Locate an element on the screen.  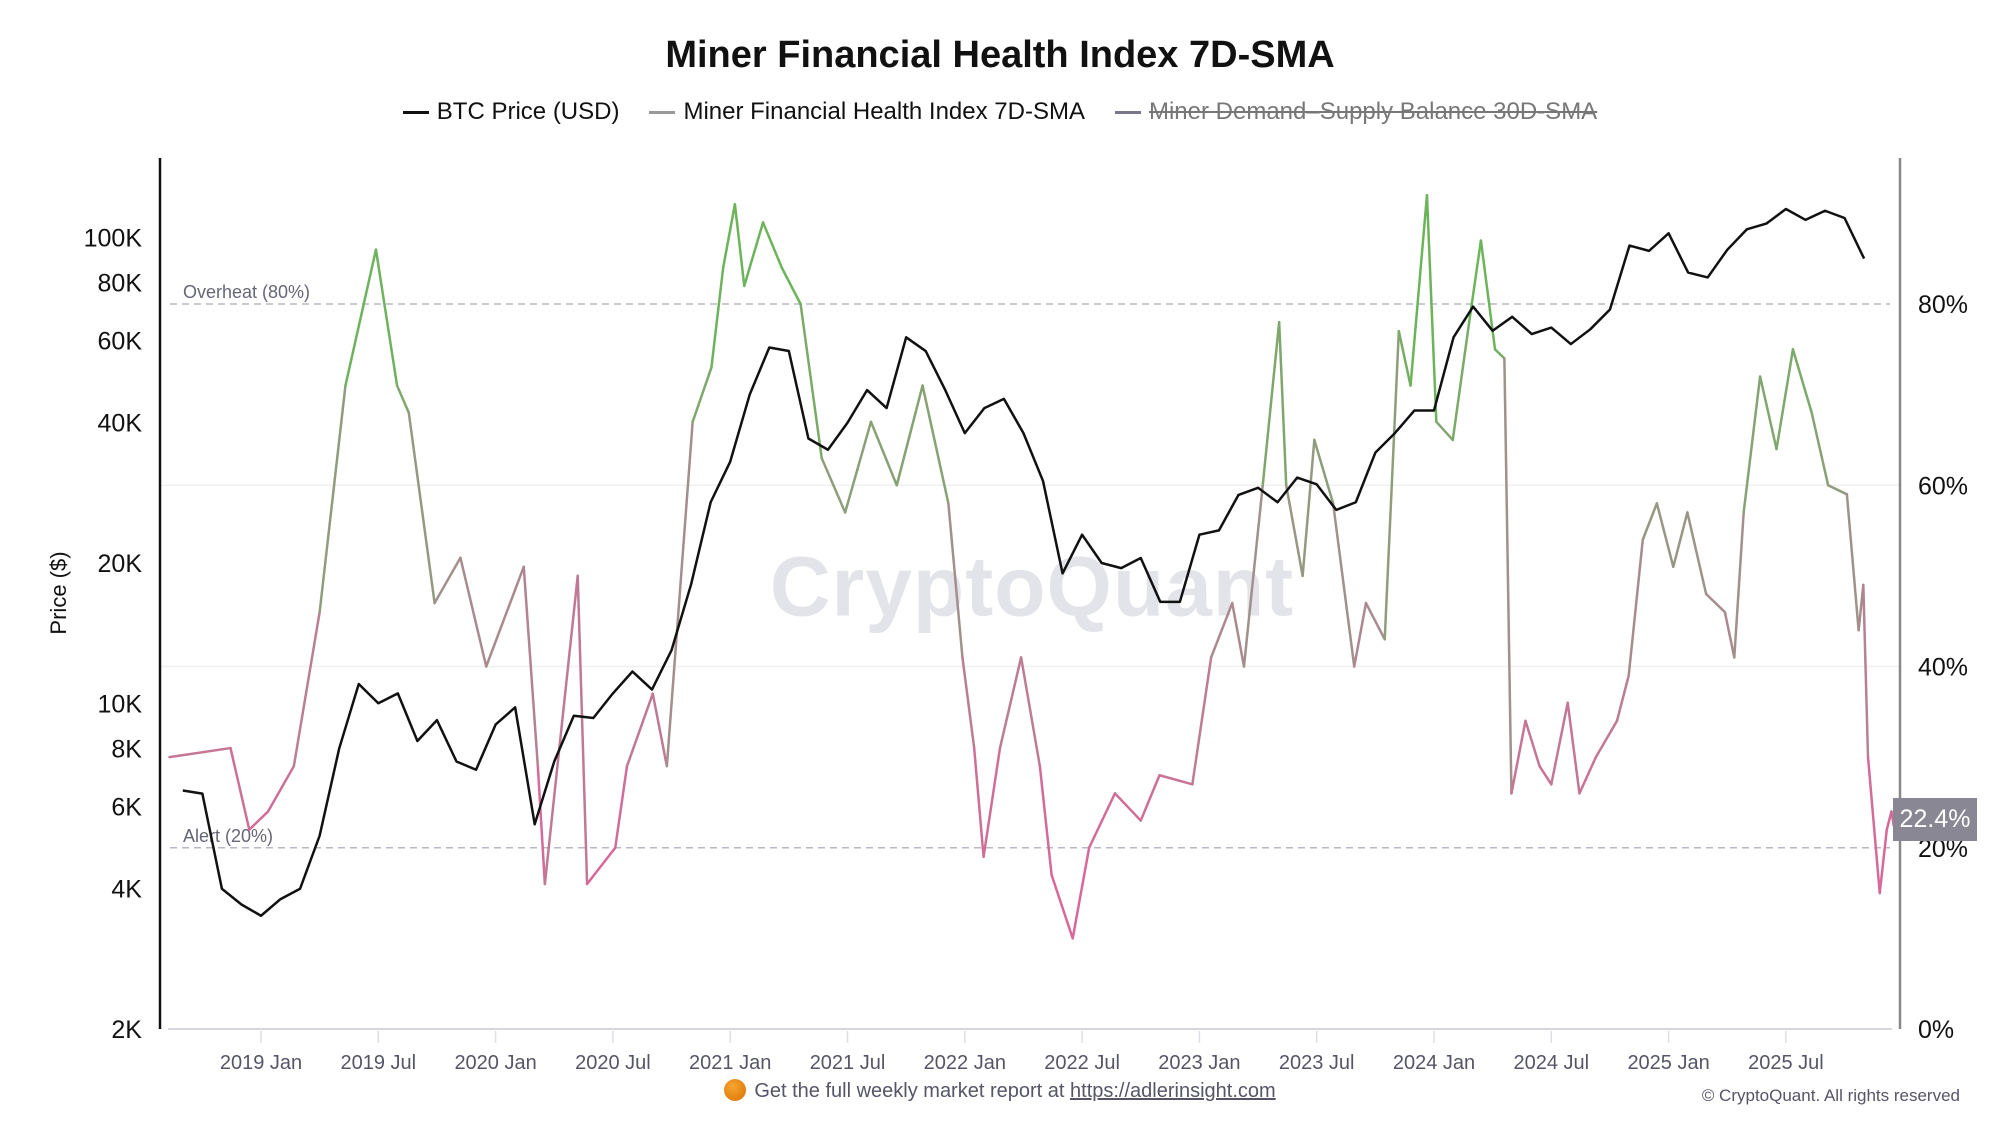
x-tick-label: 2019 Jan is located at coordinates (261, 1063).